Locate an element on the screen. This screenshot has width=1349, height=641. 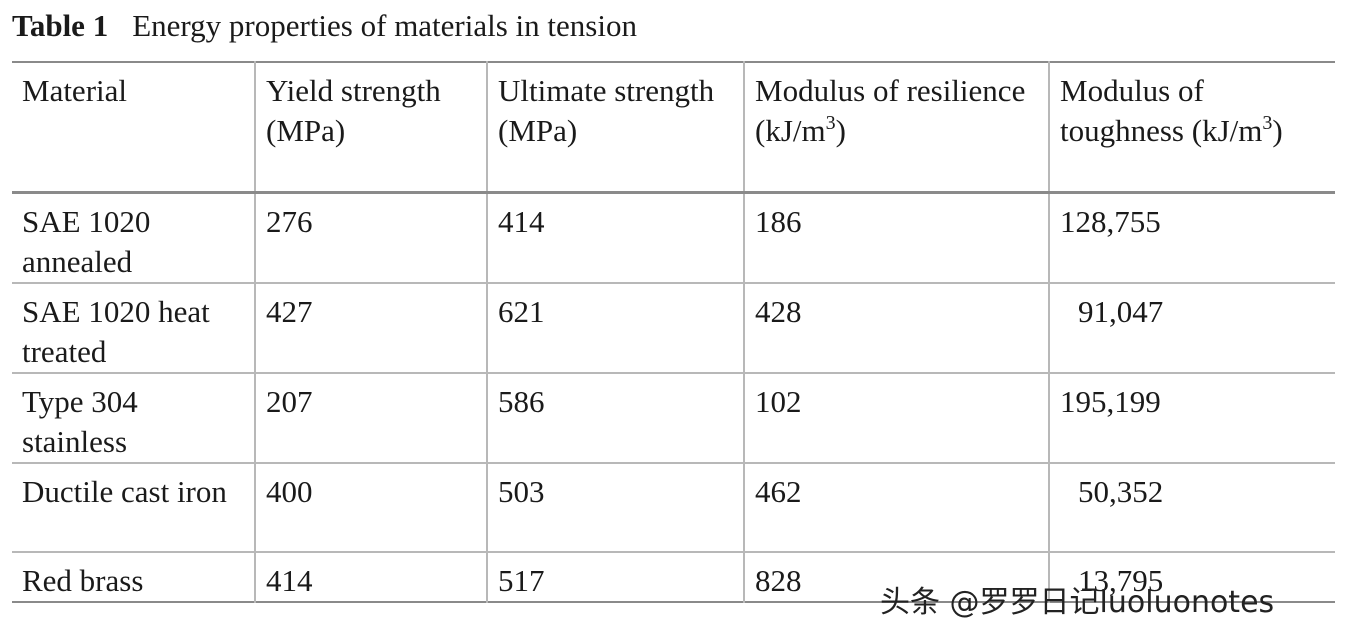
cell-modulus-toughness: 50,352 is located at coordinates (1191, 507).